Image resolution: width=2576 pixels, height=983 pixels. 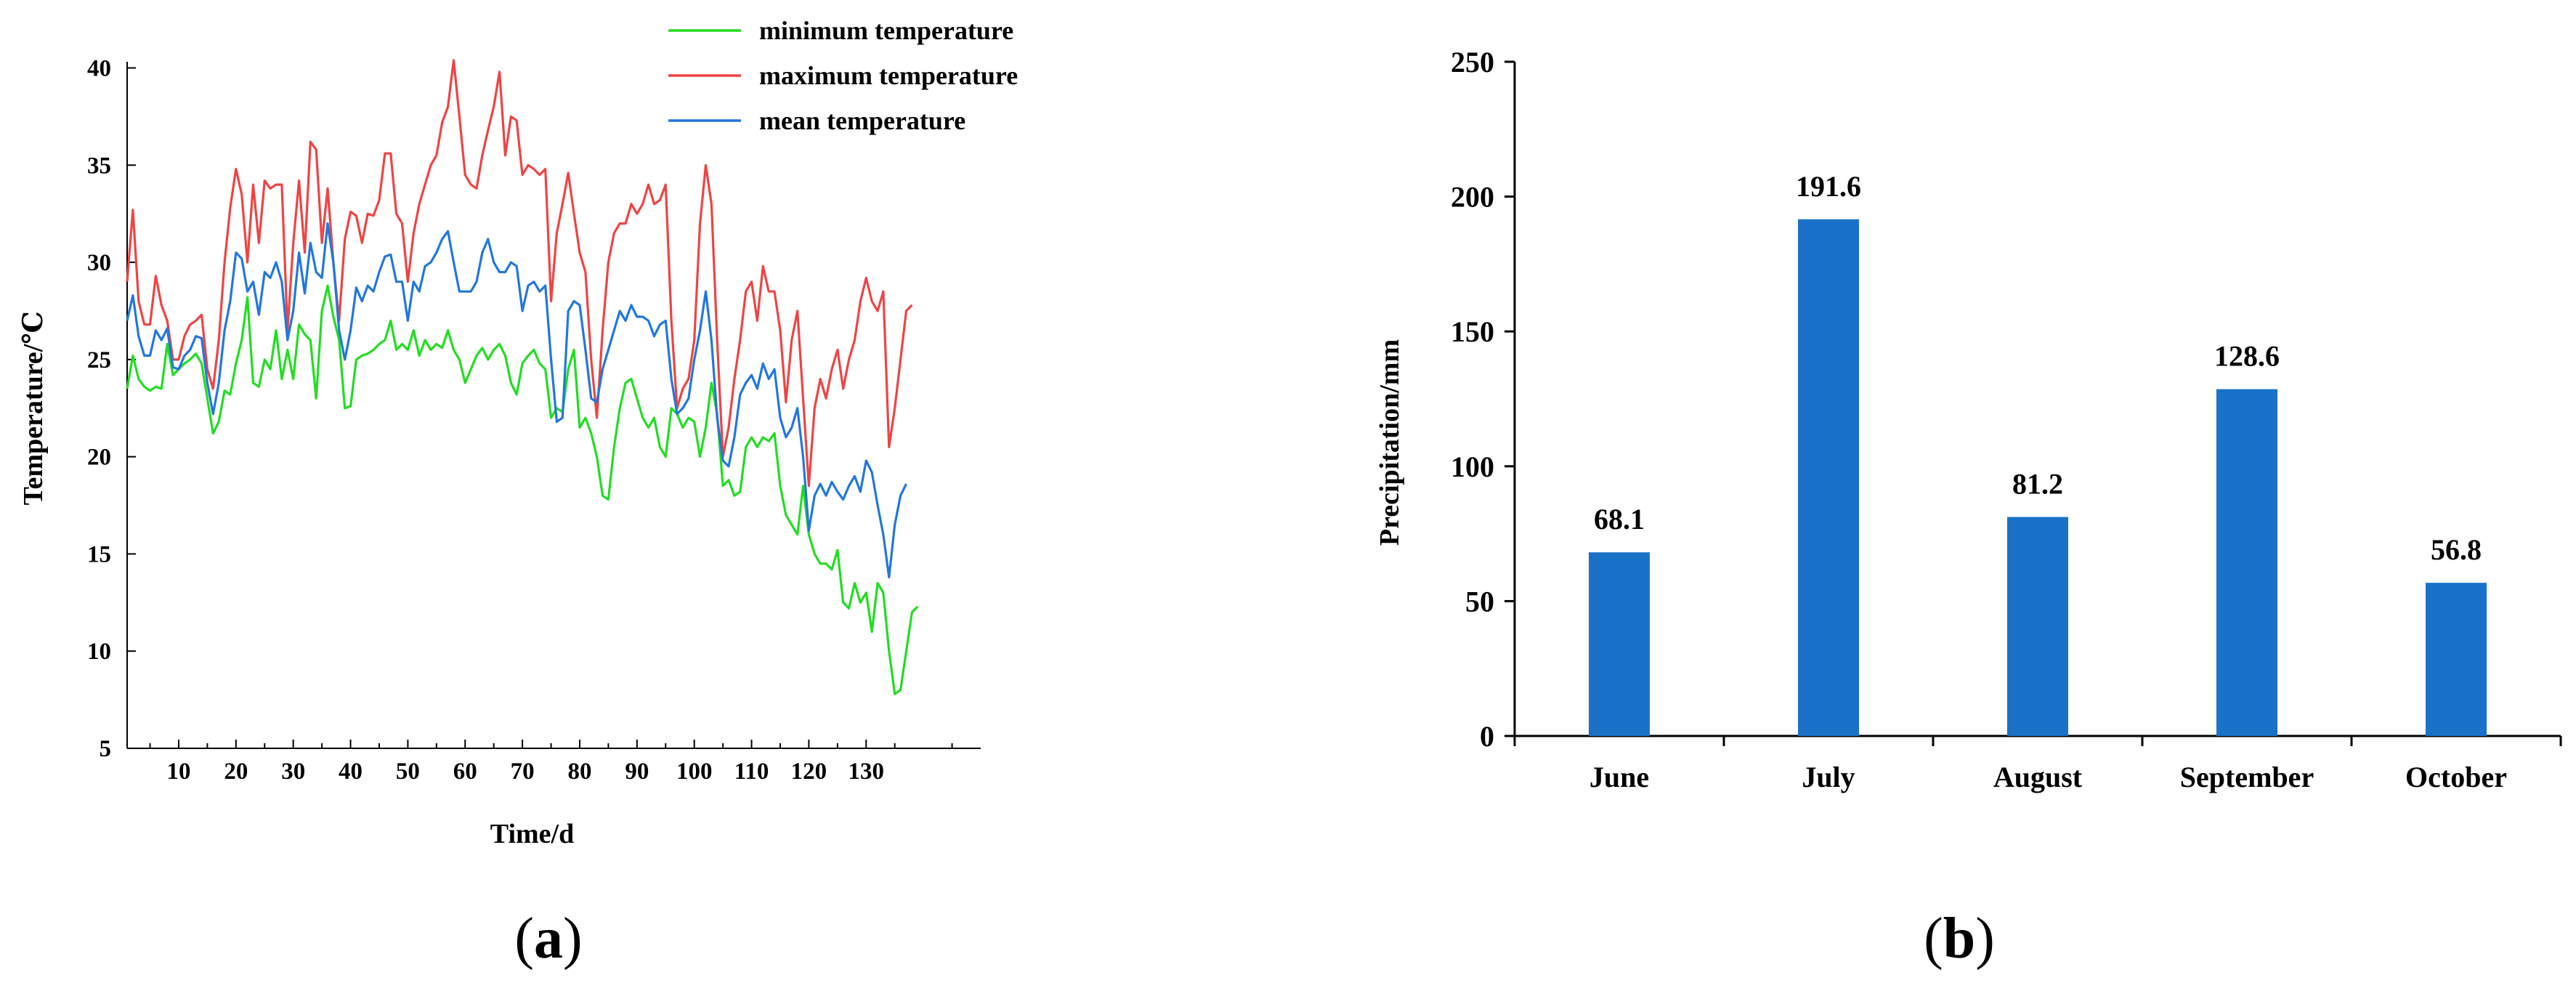 What do you see at coordinates (2456, 549) in the screenshot?
I see `bar-data-label: 56.8` at bounding box center [2456, 549].